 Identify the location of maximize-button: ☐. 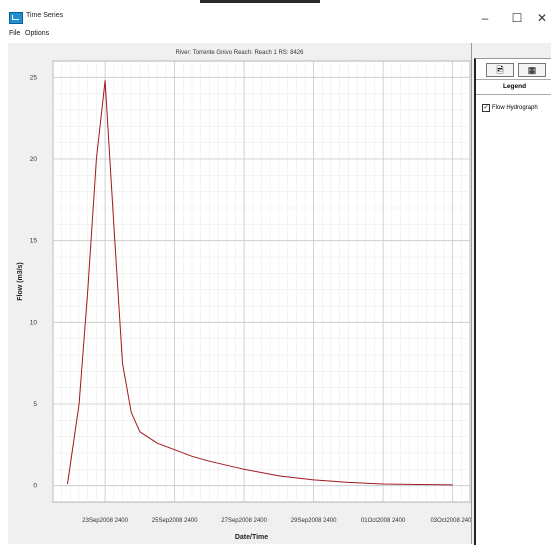
(517, 18).